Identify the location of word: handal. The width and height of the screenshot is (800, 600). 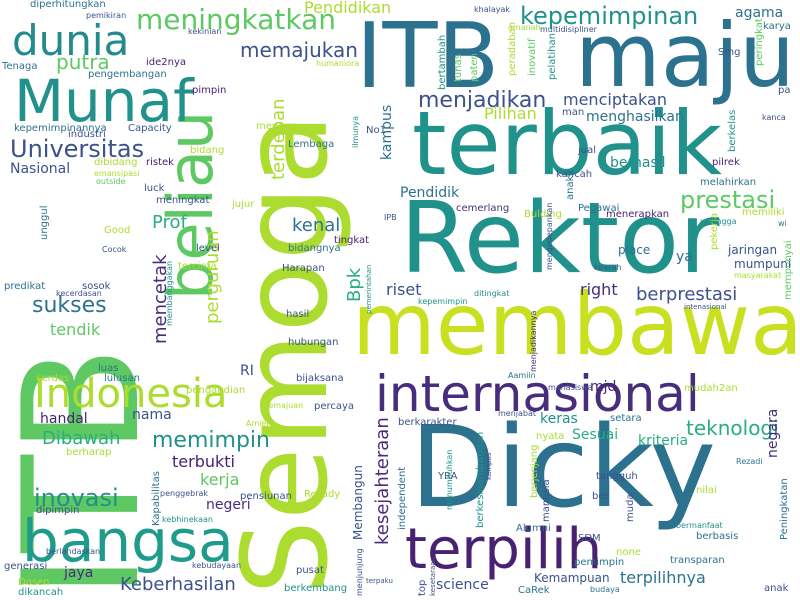
(64, 419).